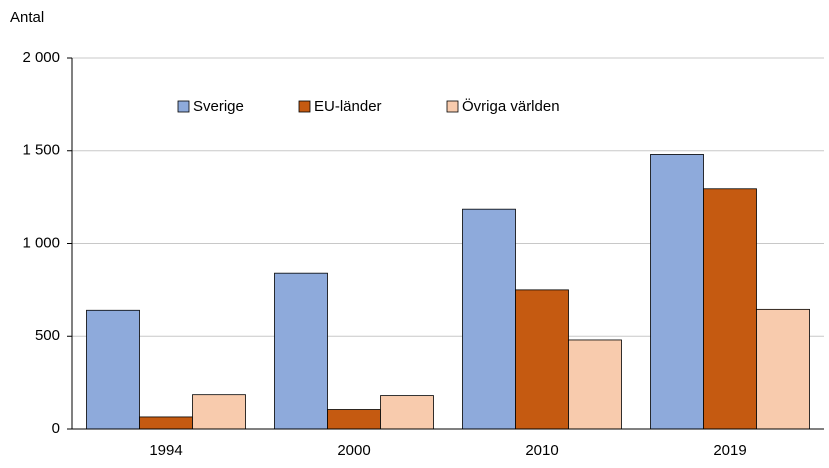 The image size is (829, 468). I want to click on x-tick-label: 2010, so click(541, 450).